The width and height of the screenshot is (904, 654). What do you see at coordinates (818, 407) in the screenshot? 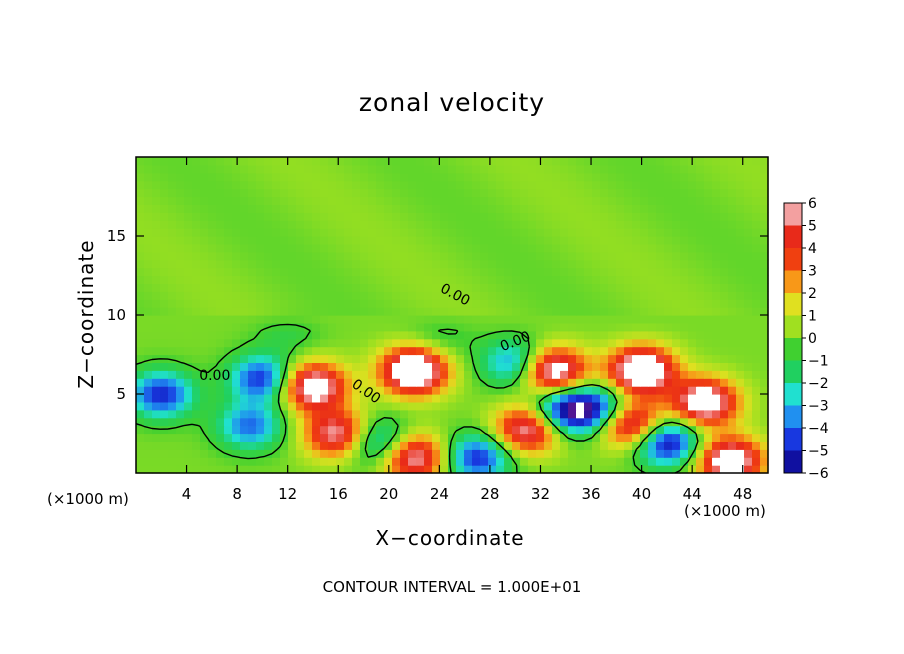
I see `colorbar-label: −3` at bounding box center [818, 407].